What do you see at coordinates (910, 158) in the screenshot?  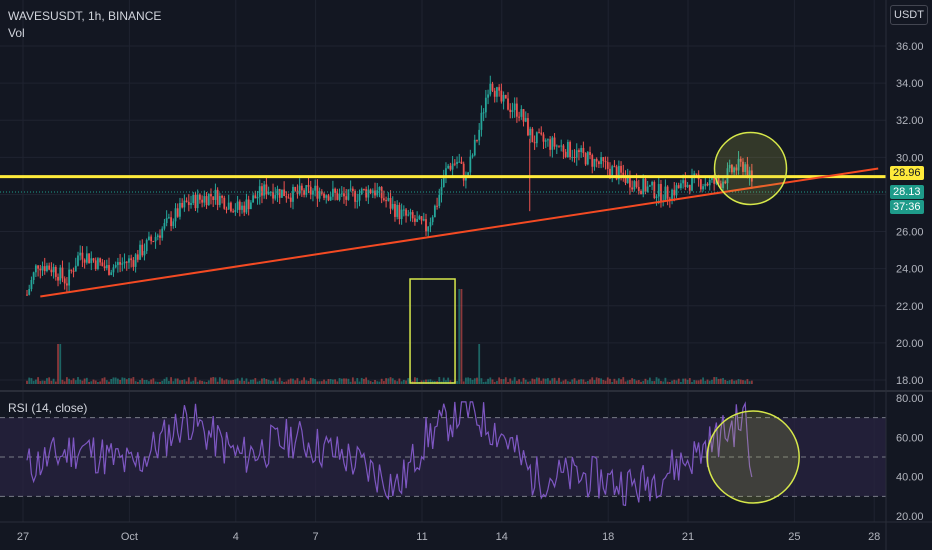 I see `price-tick-label: 30.00` at bounding box center [910, 158].